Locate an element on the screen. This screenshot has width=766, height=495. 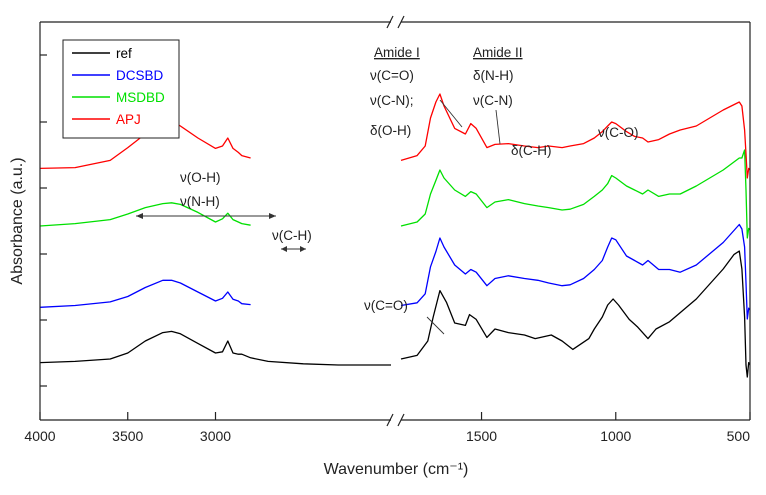
series-apj-low is located at coordinates (575, 136).